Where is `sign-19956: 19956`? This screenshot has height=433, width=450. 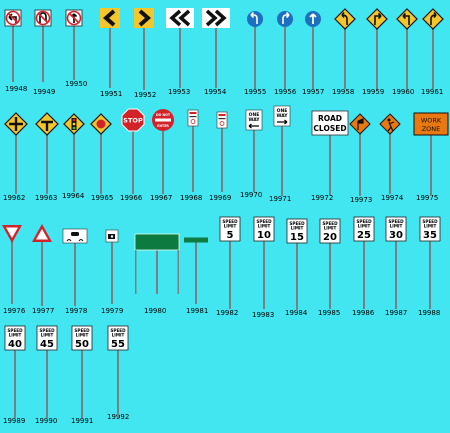
sign-19956: 19956 is located at coordinates (148, 48).